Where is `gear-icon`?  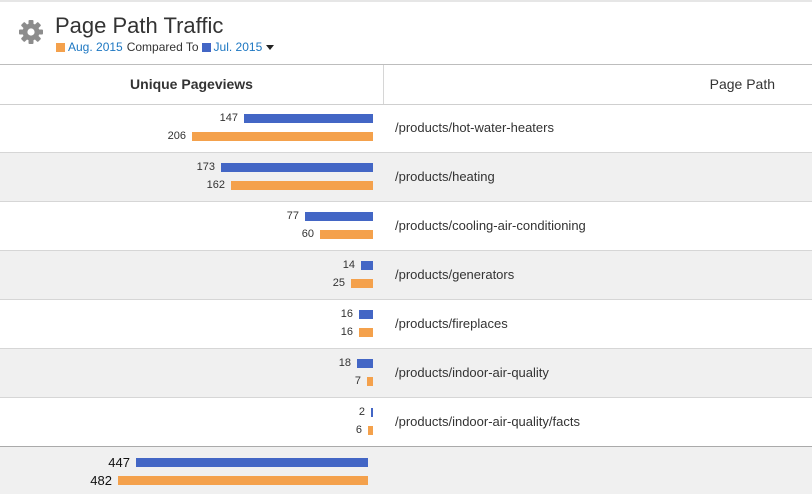
gear-icon is located at coordinates (31, 32).